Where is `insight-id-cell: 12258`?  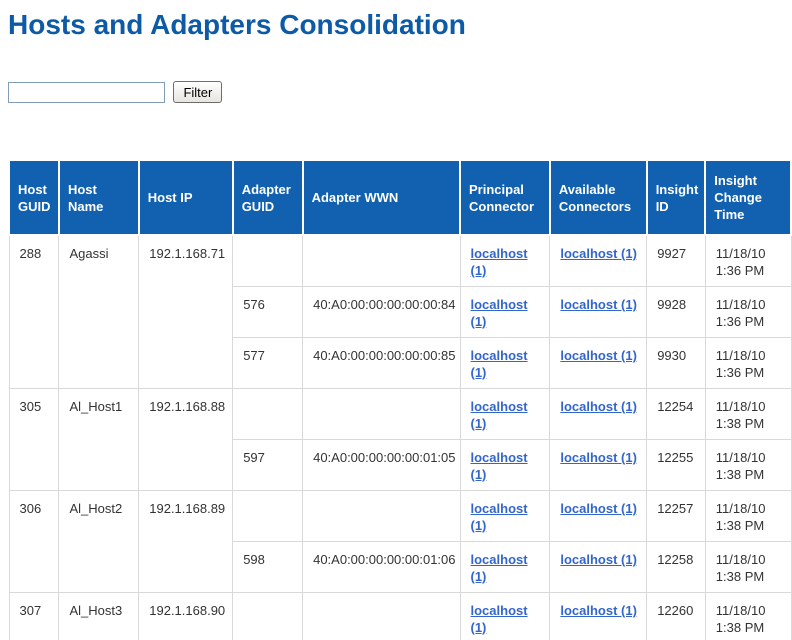
insight-id-cell: 12258 is located at coordinates (676, 566).